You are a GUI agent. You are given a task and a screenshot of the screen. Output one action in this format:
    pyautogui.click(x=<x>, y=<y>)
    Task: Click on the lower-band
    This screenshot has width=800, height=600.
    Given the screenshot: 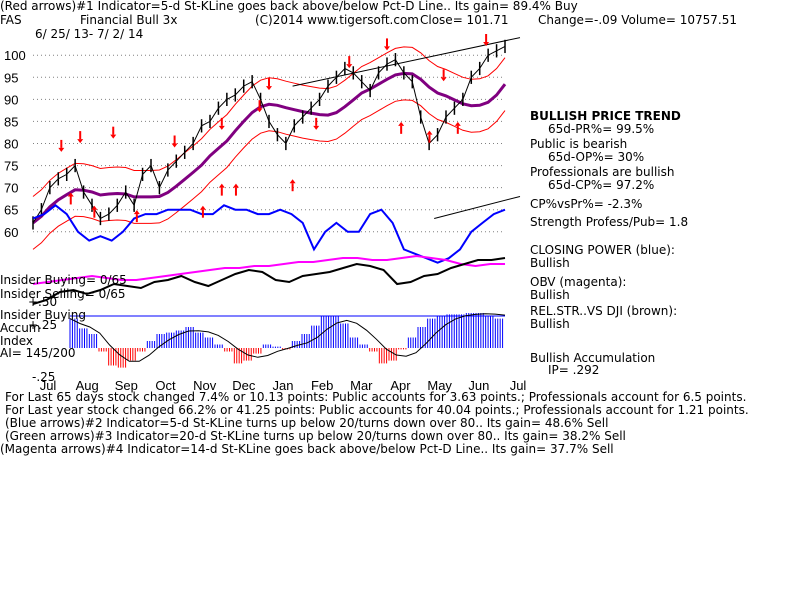 What is the action you would take?
    pyautogui.click(x=269, y=174)
    